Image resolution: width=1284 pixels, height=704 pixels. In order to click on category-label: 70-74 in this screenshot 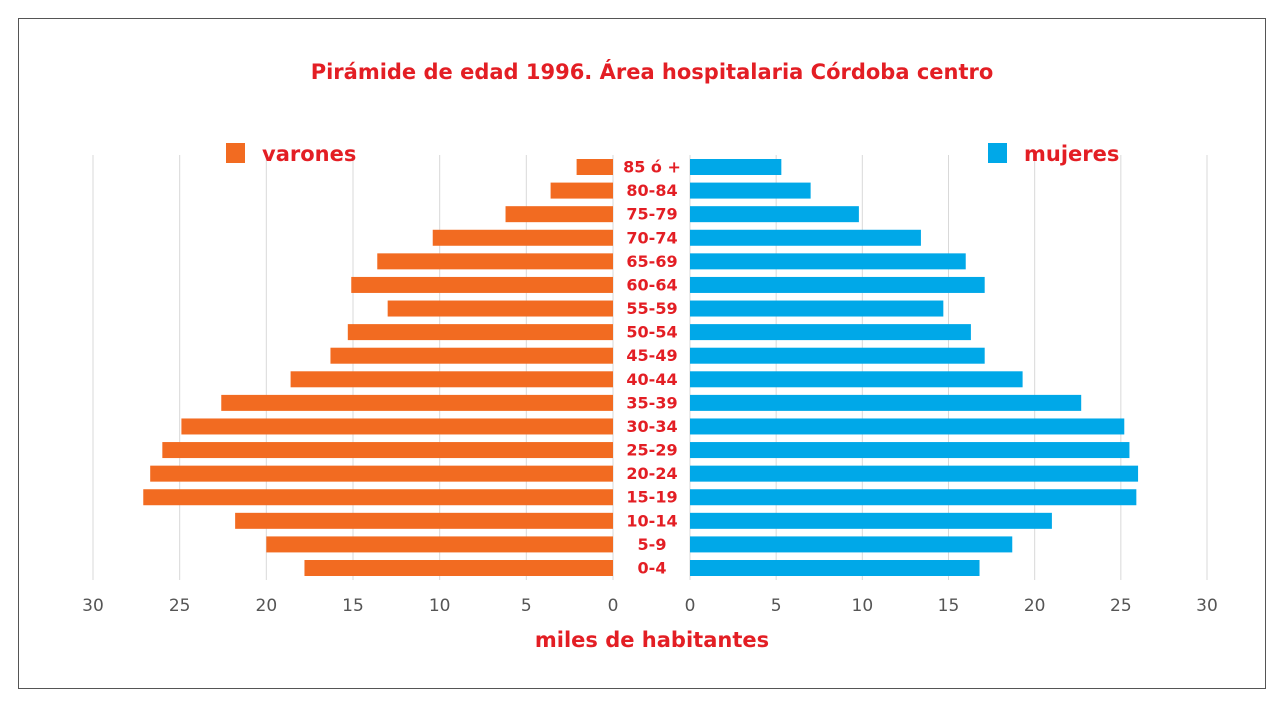, I will do `click(651, 237)`.